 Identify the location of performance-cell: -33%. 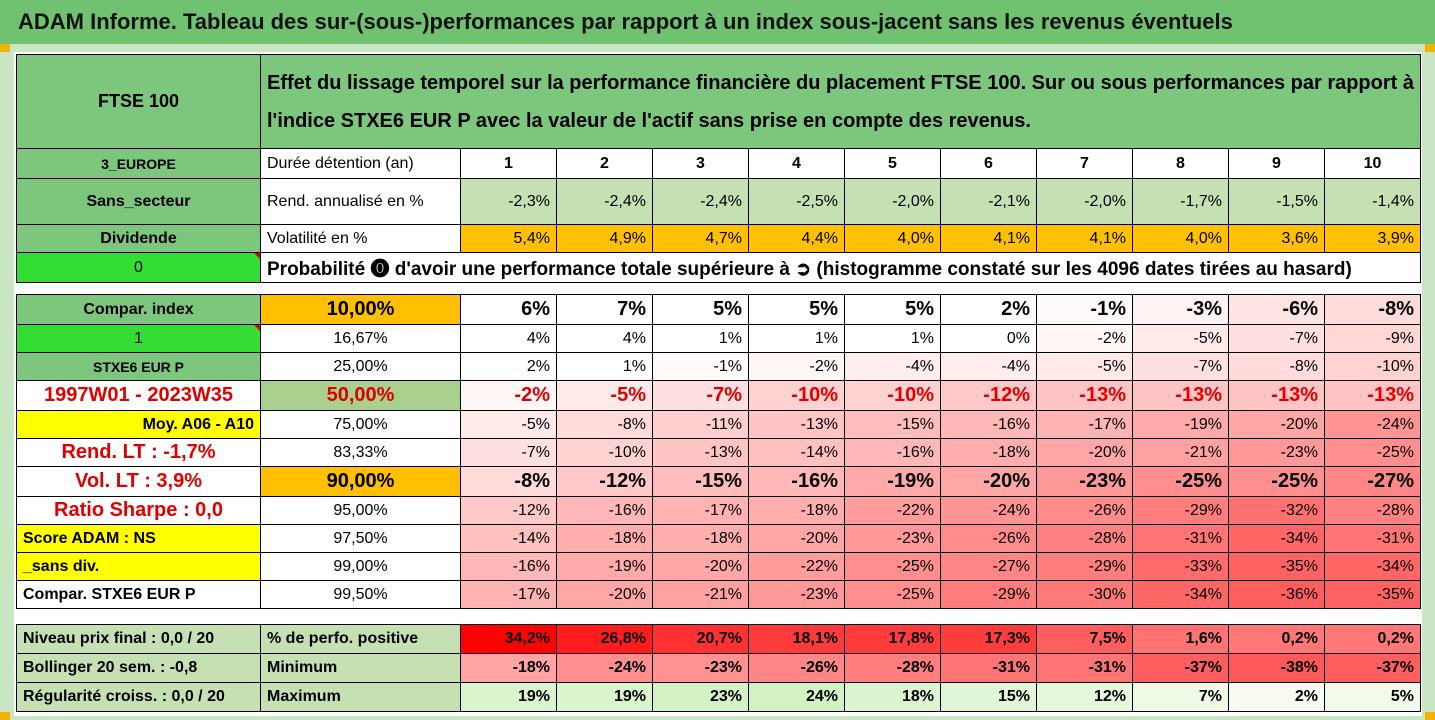
(1180, 566).